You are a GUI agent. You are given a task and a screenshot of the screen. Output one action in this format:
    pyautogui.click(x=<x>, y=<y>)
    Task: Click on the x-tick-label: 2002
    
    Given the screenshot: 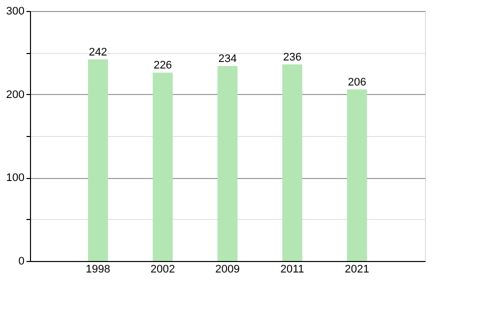 What is the action you would take?
    pyautogui.click(x=162, y=270)
    